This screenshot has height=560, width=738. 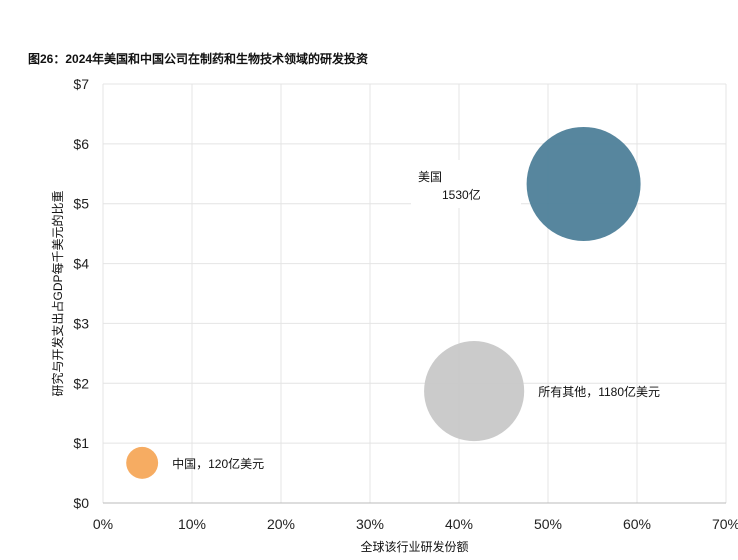 I want to click on bubble-label: 美国, so click(x=430, y=177).